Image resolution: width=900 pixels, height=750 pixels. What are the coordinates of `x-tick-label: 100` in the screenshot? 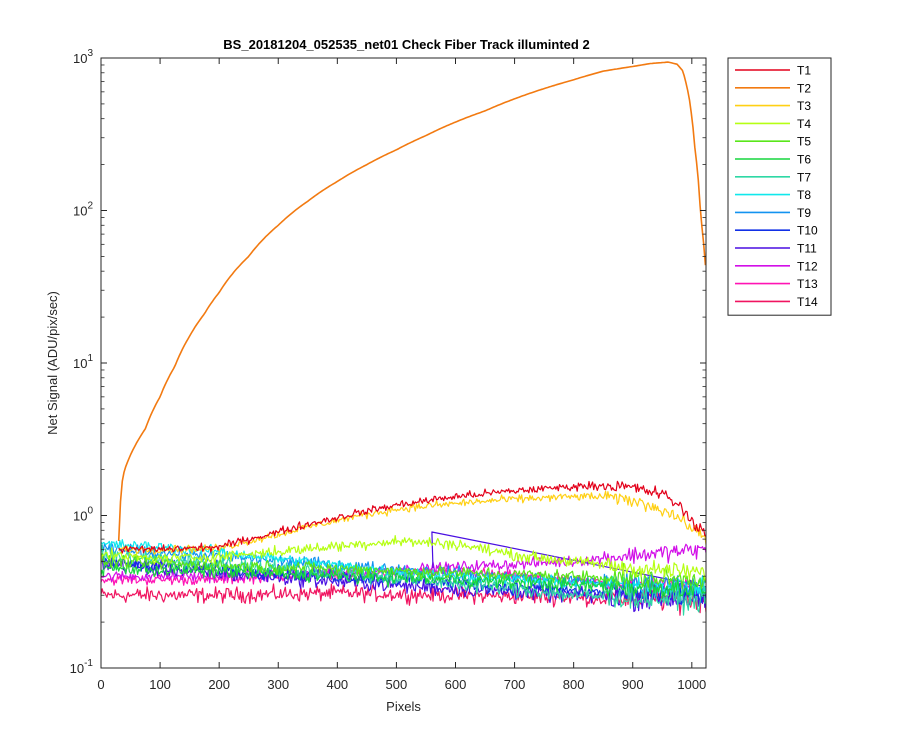 It's located at (160, 684).